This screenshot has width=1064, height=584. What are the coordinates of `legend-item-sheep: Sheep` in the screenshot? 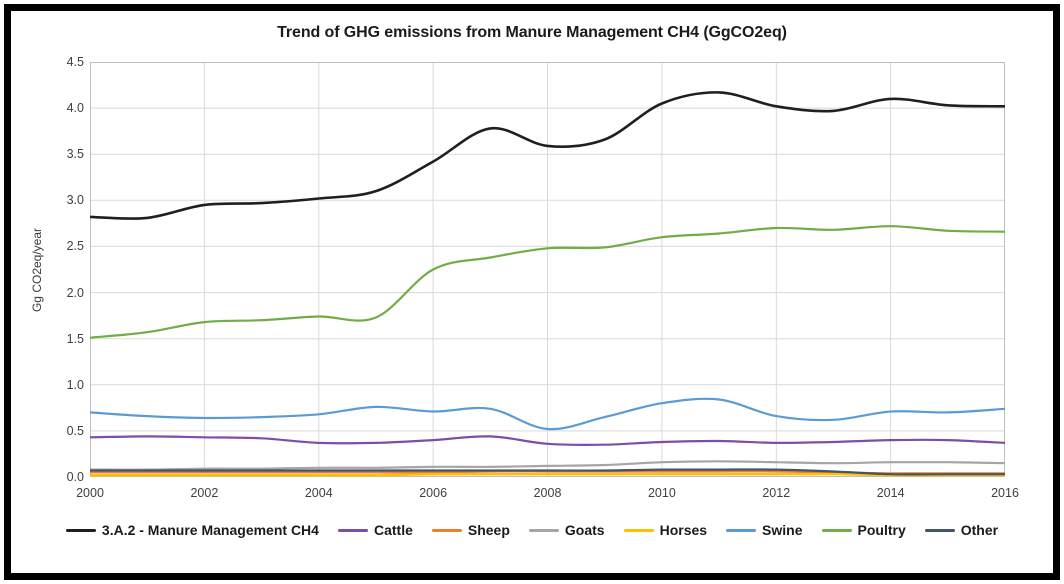 It's located at (470, 530).